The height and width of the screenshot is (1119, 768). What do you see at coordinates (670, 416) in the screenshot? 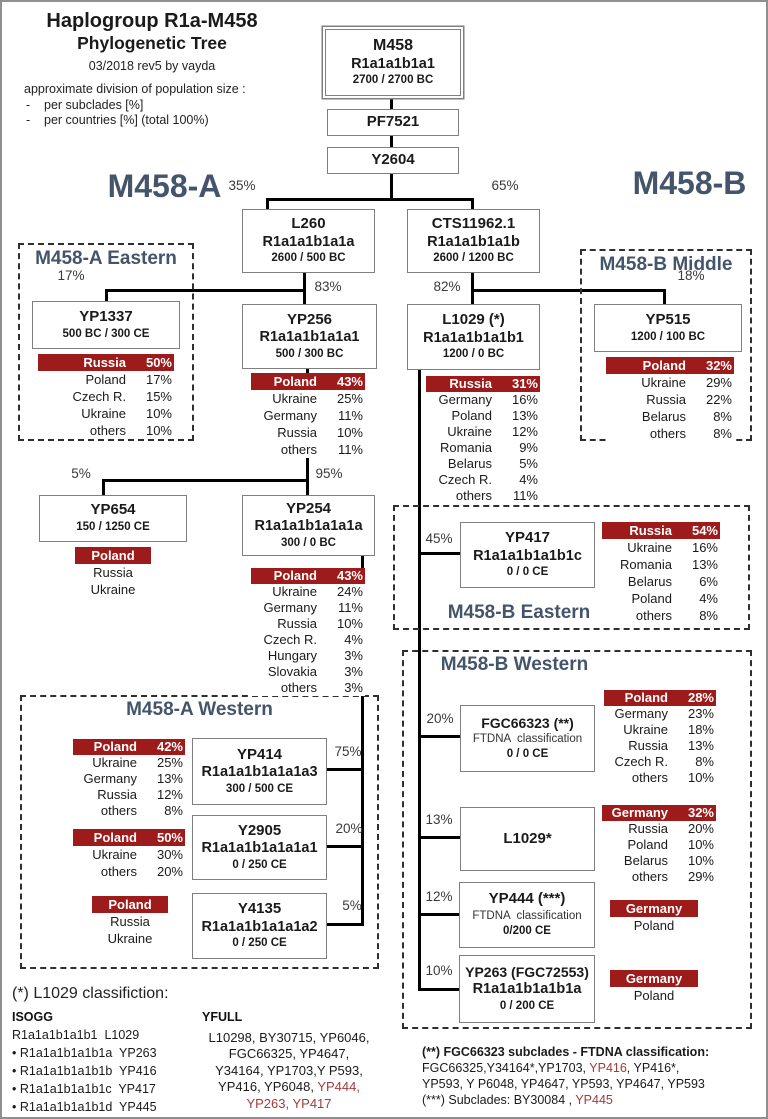
I see `country-row: Belarus 8%` at bounding box center [670, 416].